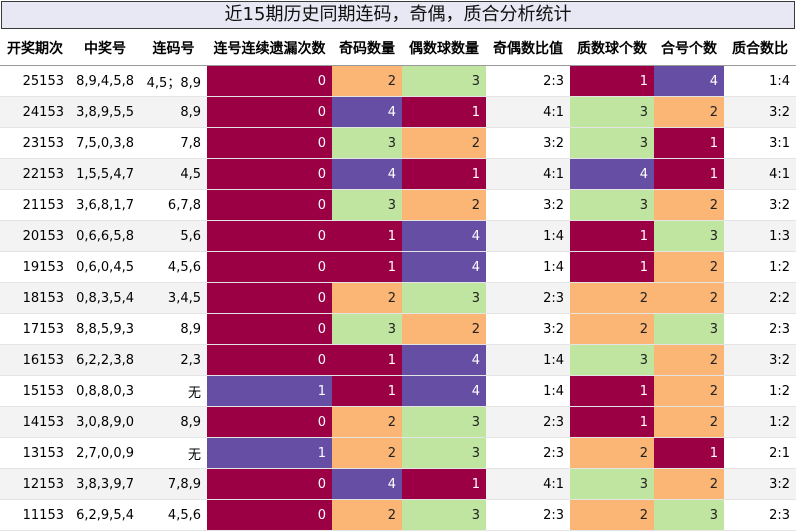 The height and width of the screenshot is (531, 796). Describe the element at coordinates (105, 143) in the screenshot. I see `numbers-cell: 7,5,0,3,8` at that location.